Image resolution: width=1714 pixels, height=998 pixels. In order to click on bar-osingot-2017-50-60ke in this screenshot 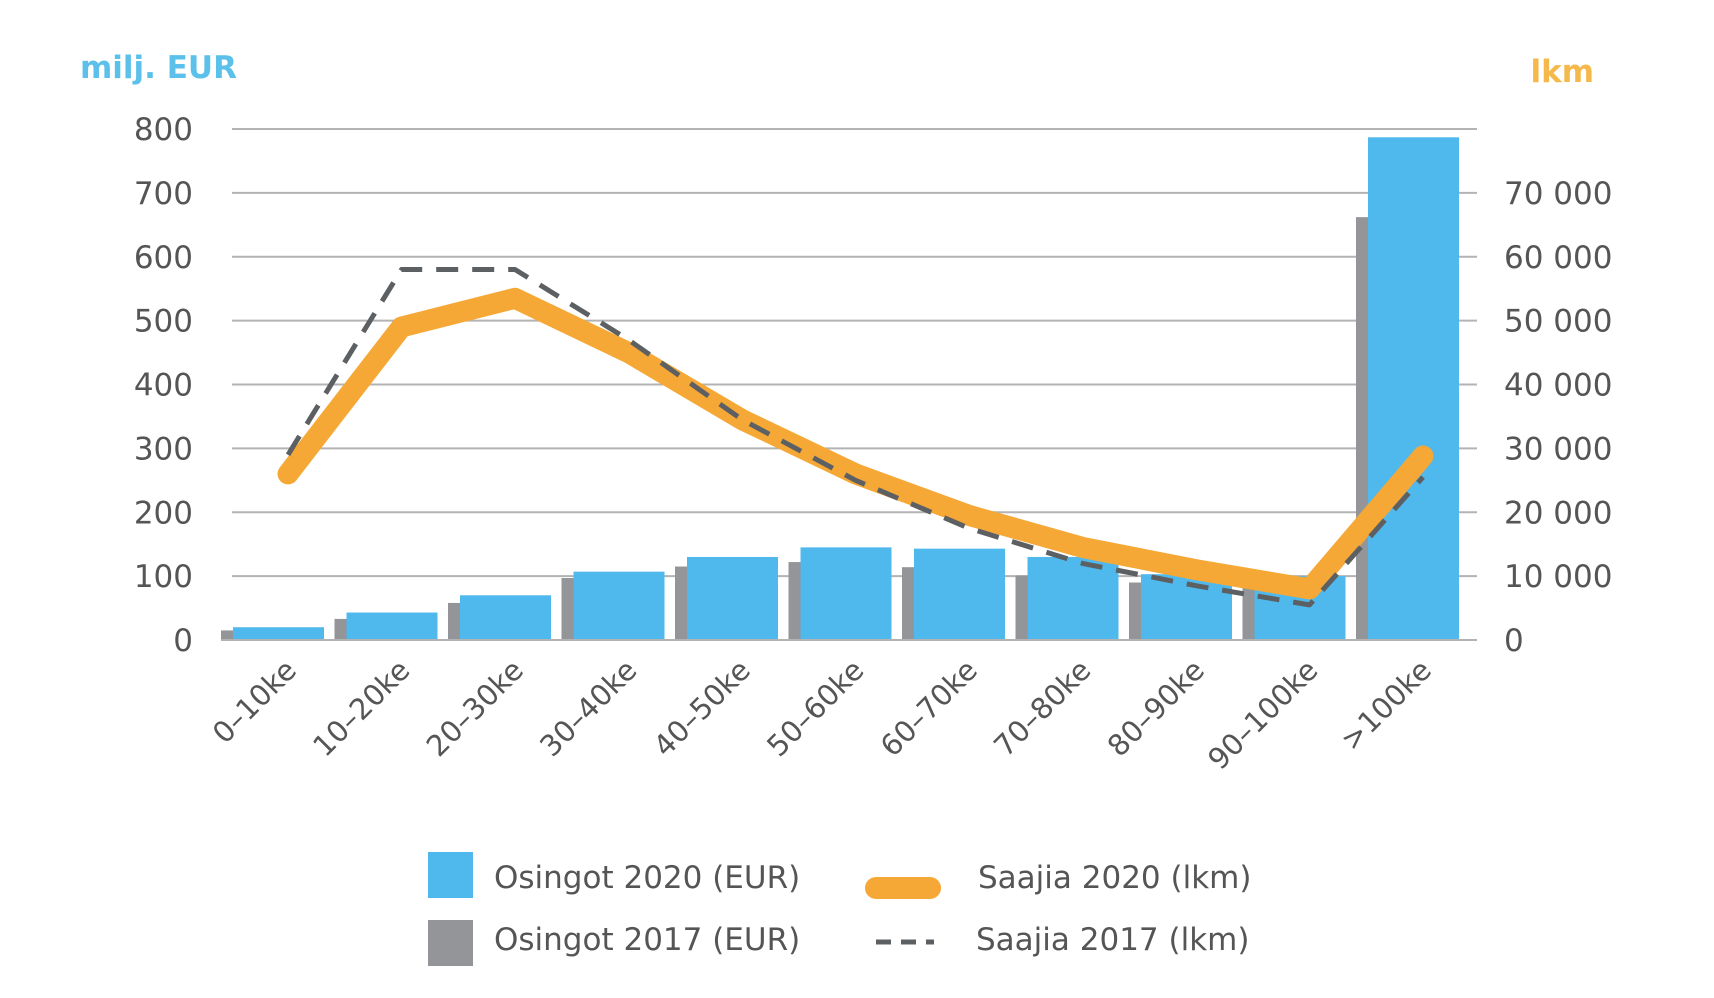, I will do `click(794, 601)`.